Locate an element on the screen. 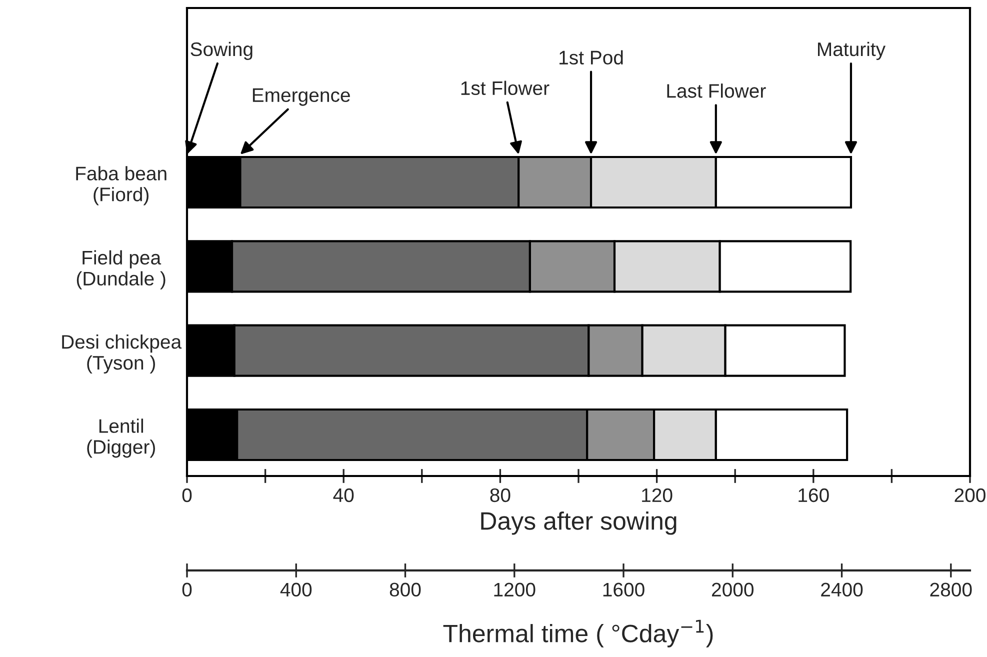 This screenshot has width=987, height=657. text: Sowing is located at coordinates (221, 51).